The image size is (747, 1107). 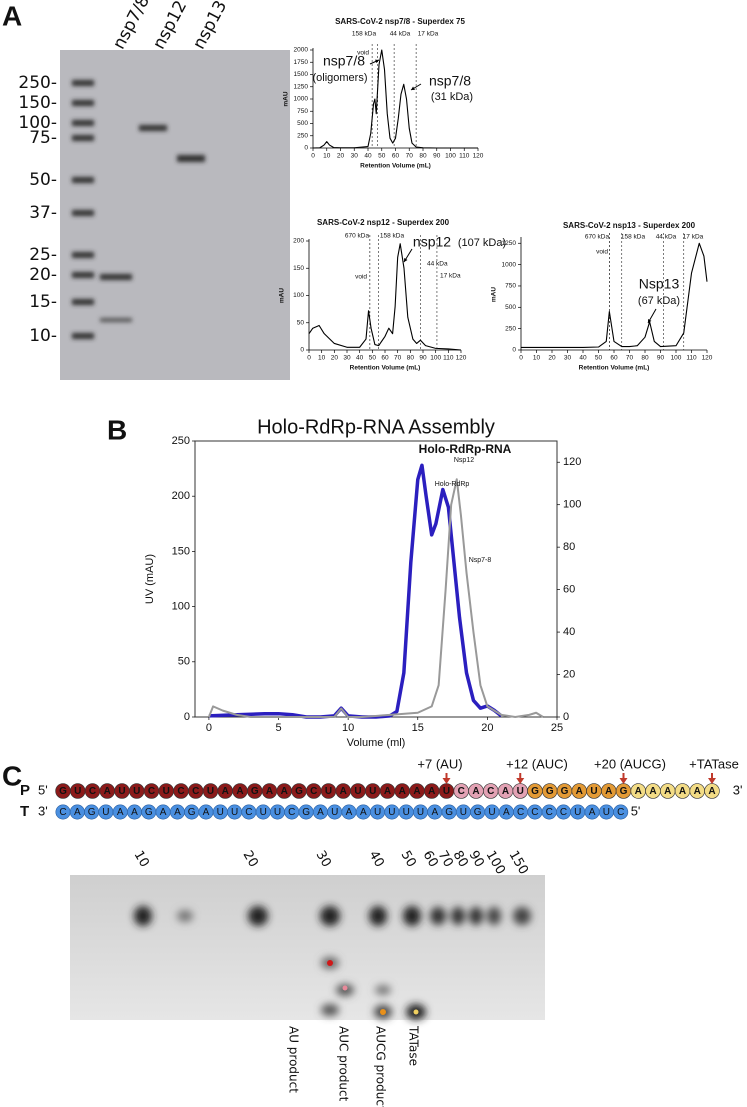 What do you see at coordinates (491, 791) in the screenshot?
I see `sequence-letters: CACAU` at bounding box center [491, 791].